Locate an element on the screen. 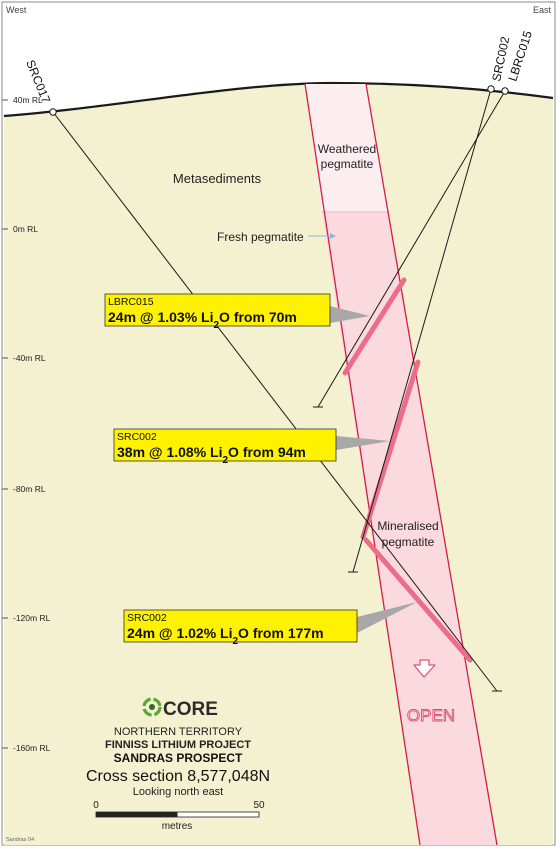 Image resolution: width=560 pixels, height=849 pixels. callout-hole: LBRC015 is located at coordinates (131, 302).